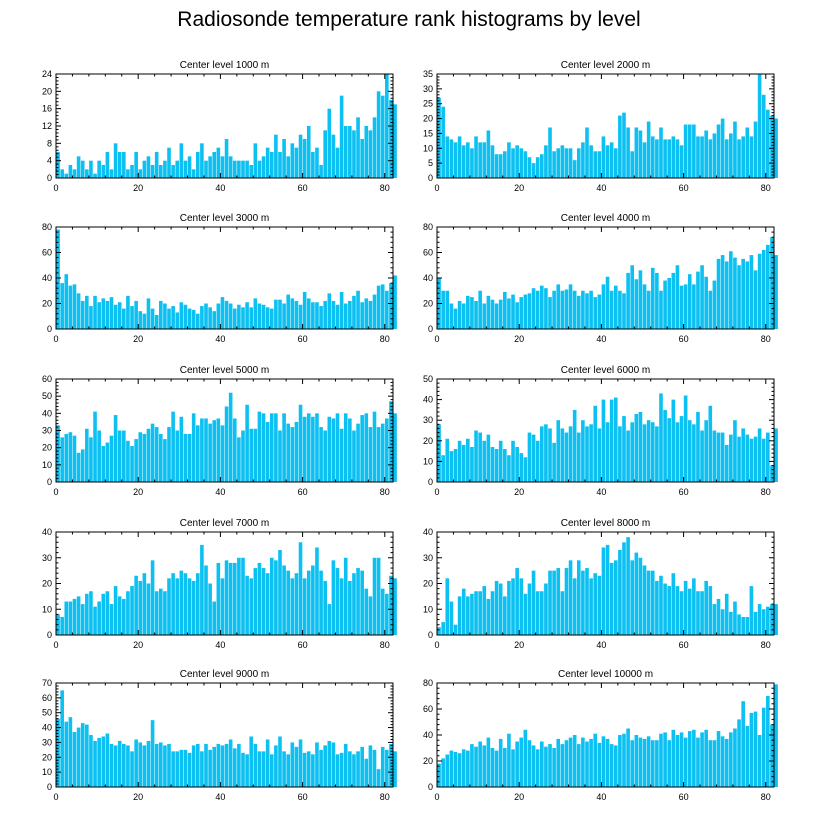 This screenshot has width=818, height=824. I want to click on panel-3: Center level 3000 m 0 20 40 60 80 0 20 40 60 80, so click(219, 278).